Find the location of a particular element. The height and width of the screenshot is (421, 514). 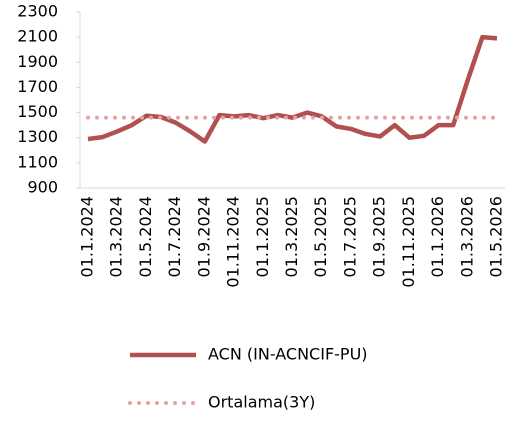

x-tick-label: 01.9.2025 is located at coordinates (379, 236).